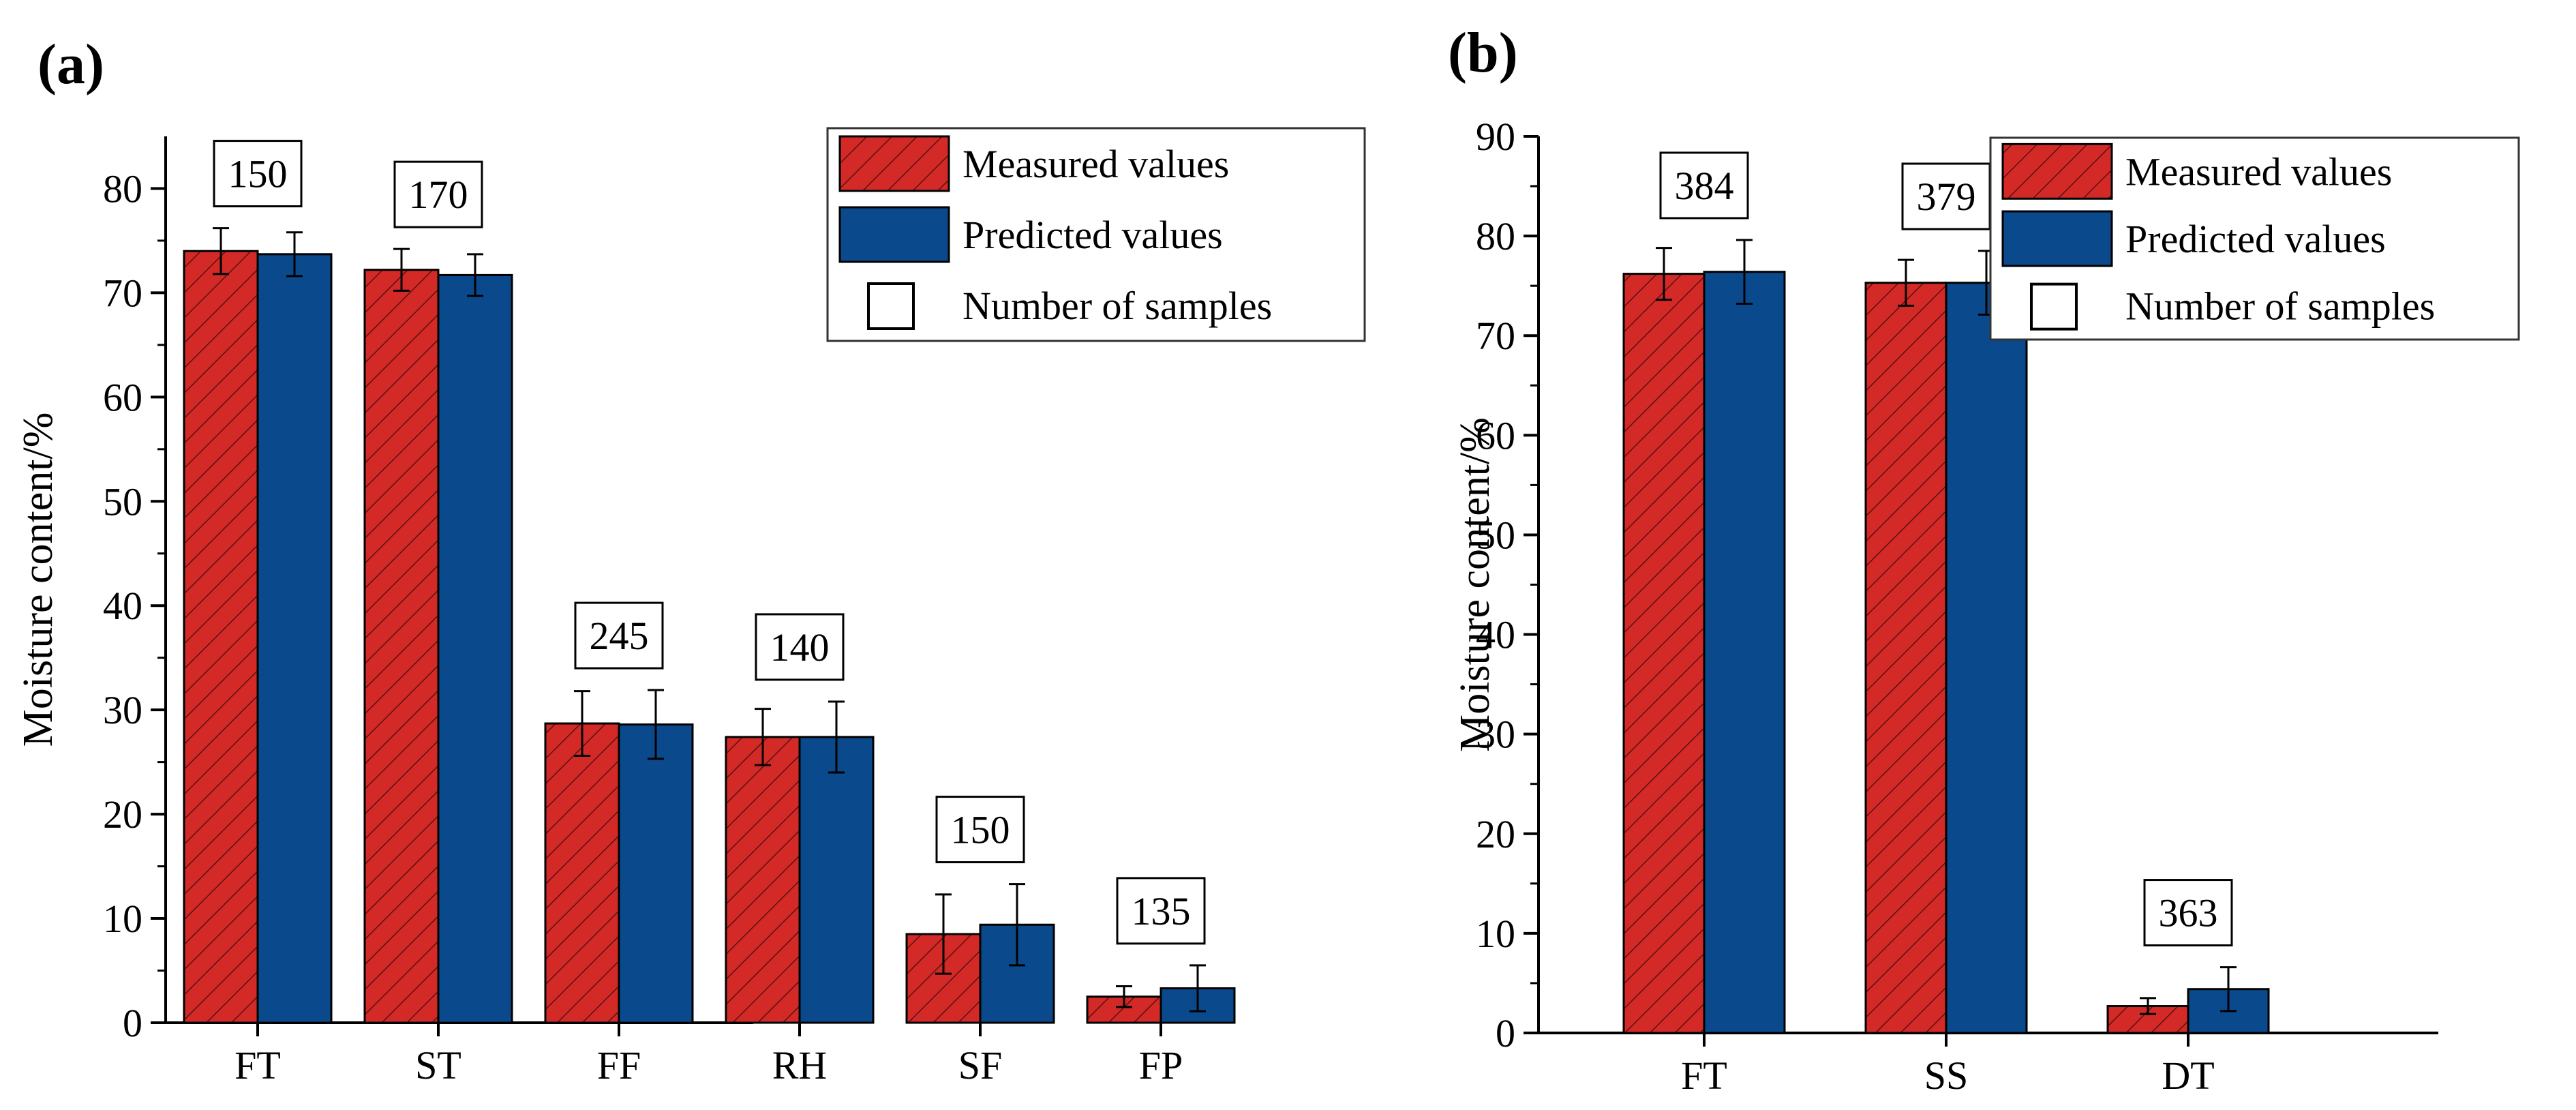 This screenshot has width=2576, height=1110. What do you see at coordinates (438, 1065) in the screenshot?
I see `x-tick-label: ST` at bounding box center [438, 1065].